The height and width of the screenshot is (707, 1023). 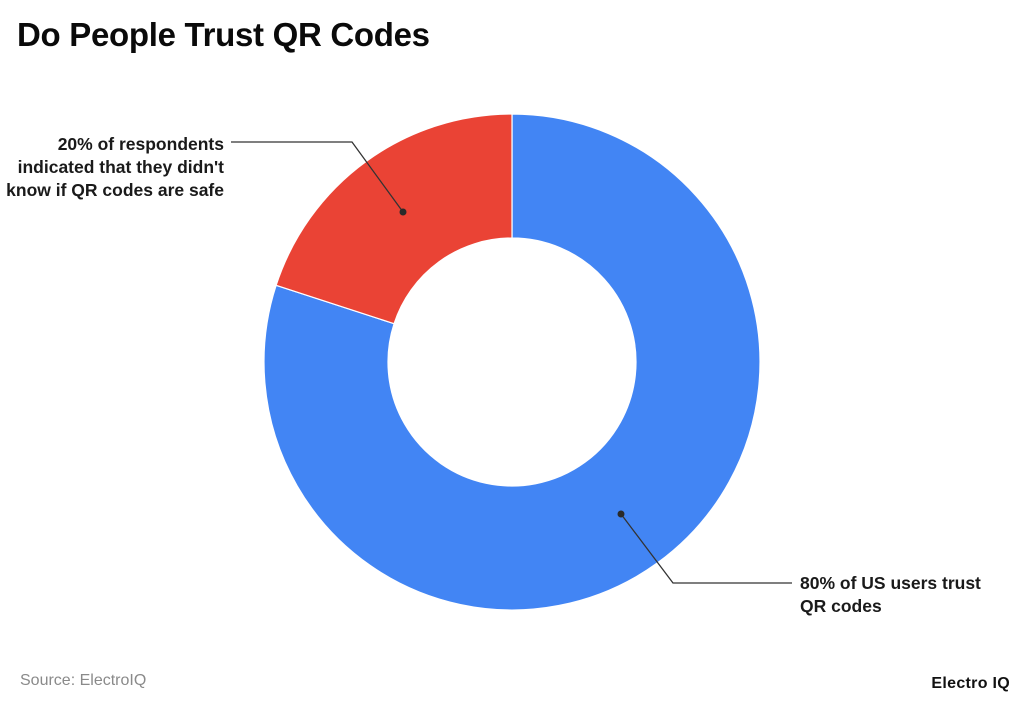 I want to click on leader-line-left, so click(x=317, y=177).